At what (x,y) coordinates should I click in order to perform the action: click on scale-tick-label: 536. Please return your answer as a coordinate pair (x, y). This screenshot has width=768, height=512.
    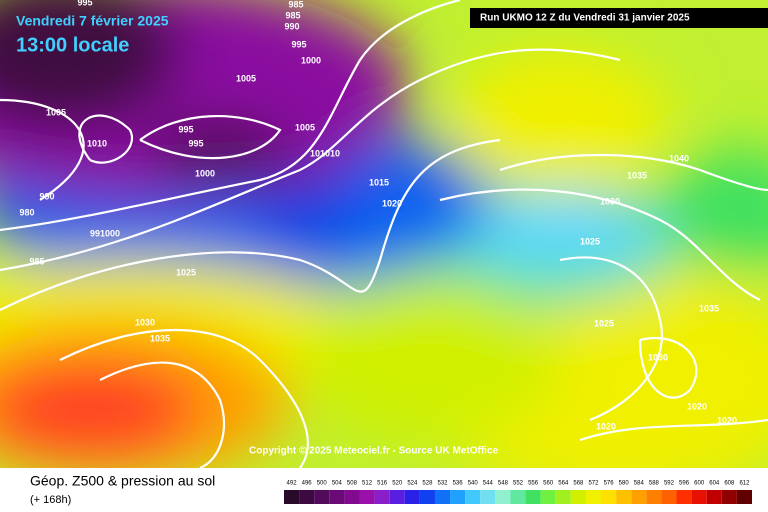
    Looking at the image, I should click on (458, 484).